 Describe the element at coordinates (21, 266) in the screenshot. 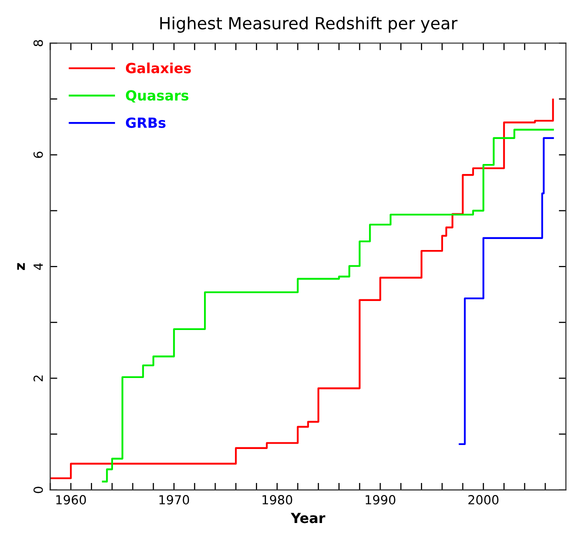

I see `y-axis-title: z` at that location.